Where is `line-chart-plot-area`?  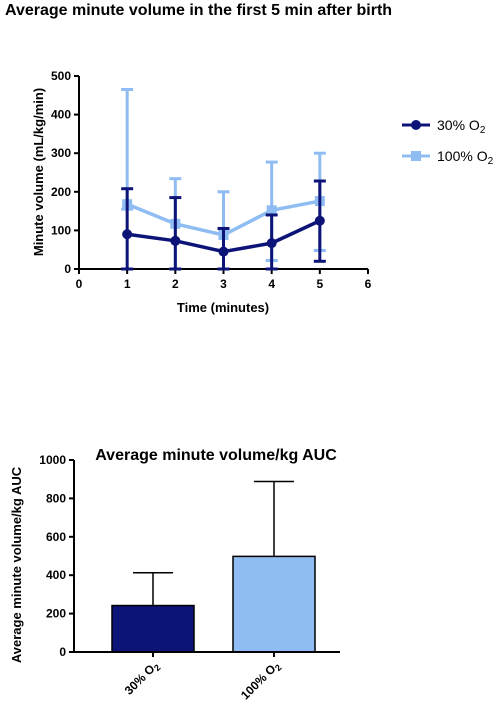
line-chart-plot-area is located at coordinates (223, 179).